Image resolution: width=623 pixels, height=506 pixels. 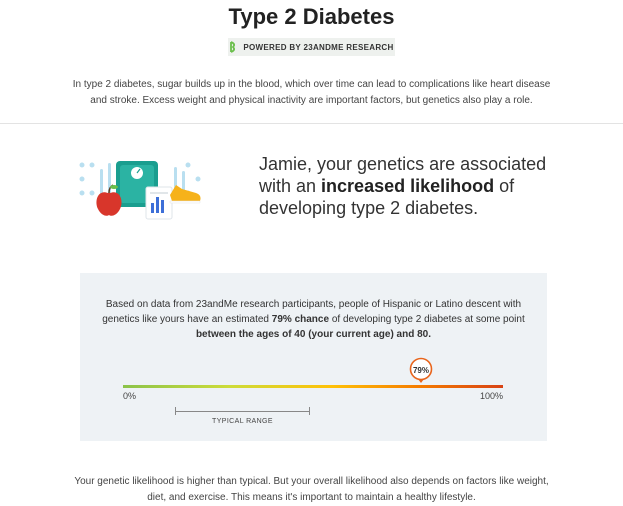 I want to click on likelihood-scale-bar, so click(x=313, y=386).